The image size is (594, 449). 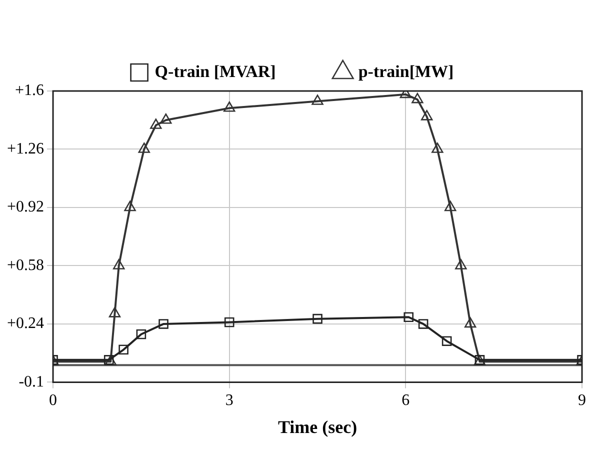 I want to click on x-tick-label: 3, so click(x=229, y=401).